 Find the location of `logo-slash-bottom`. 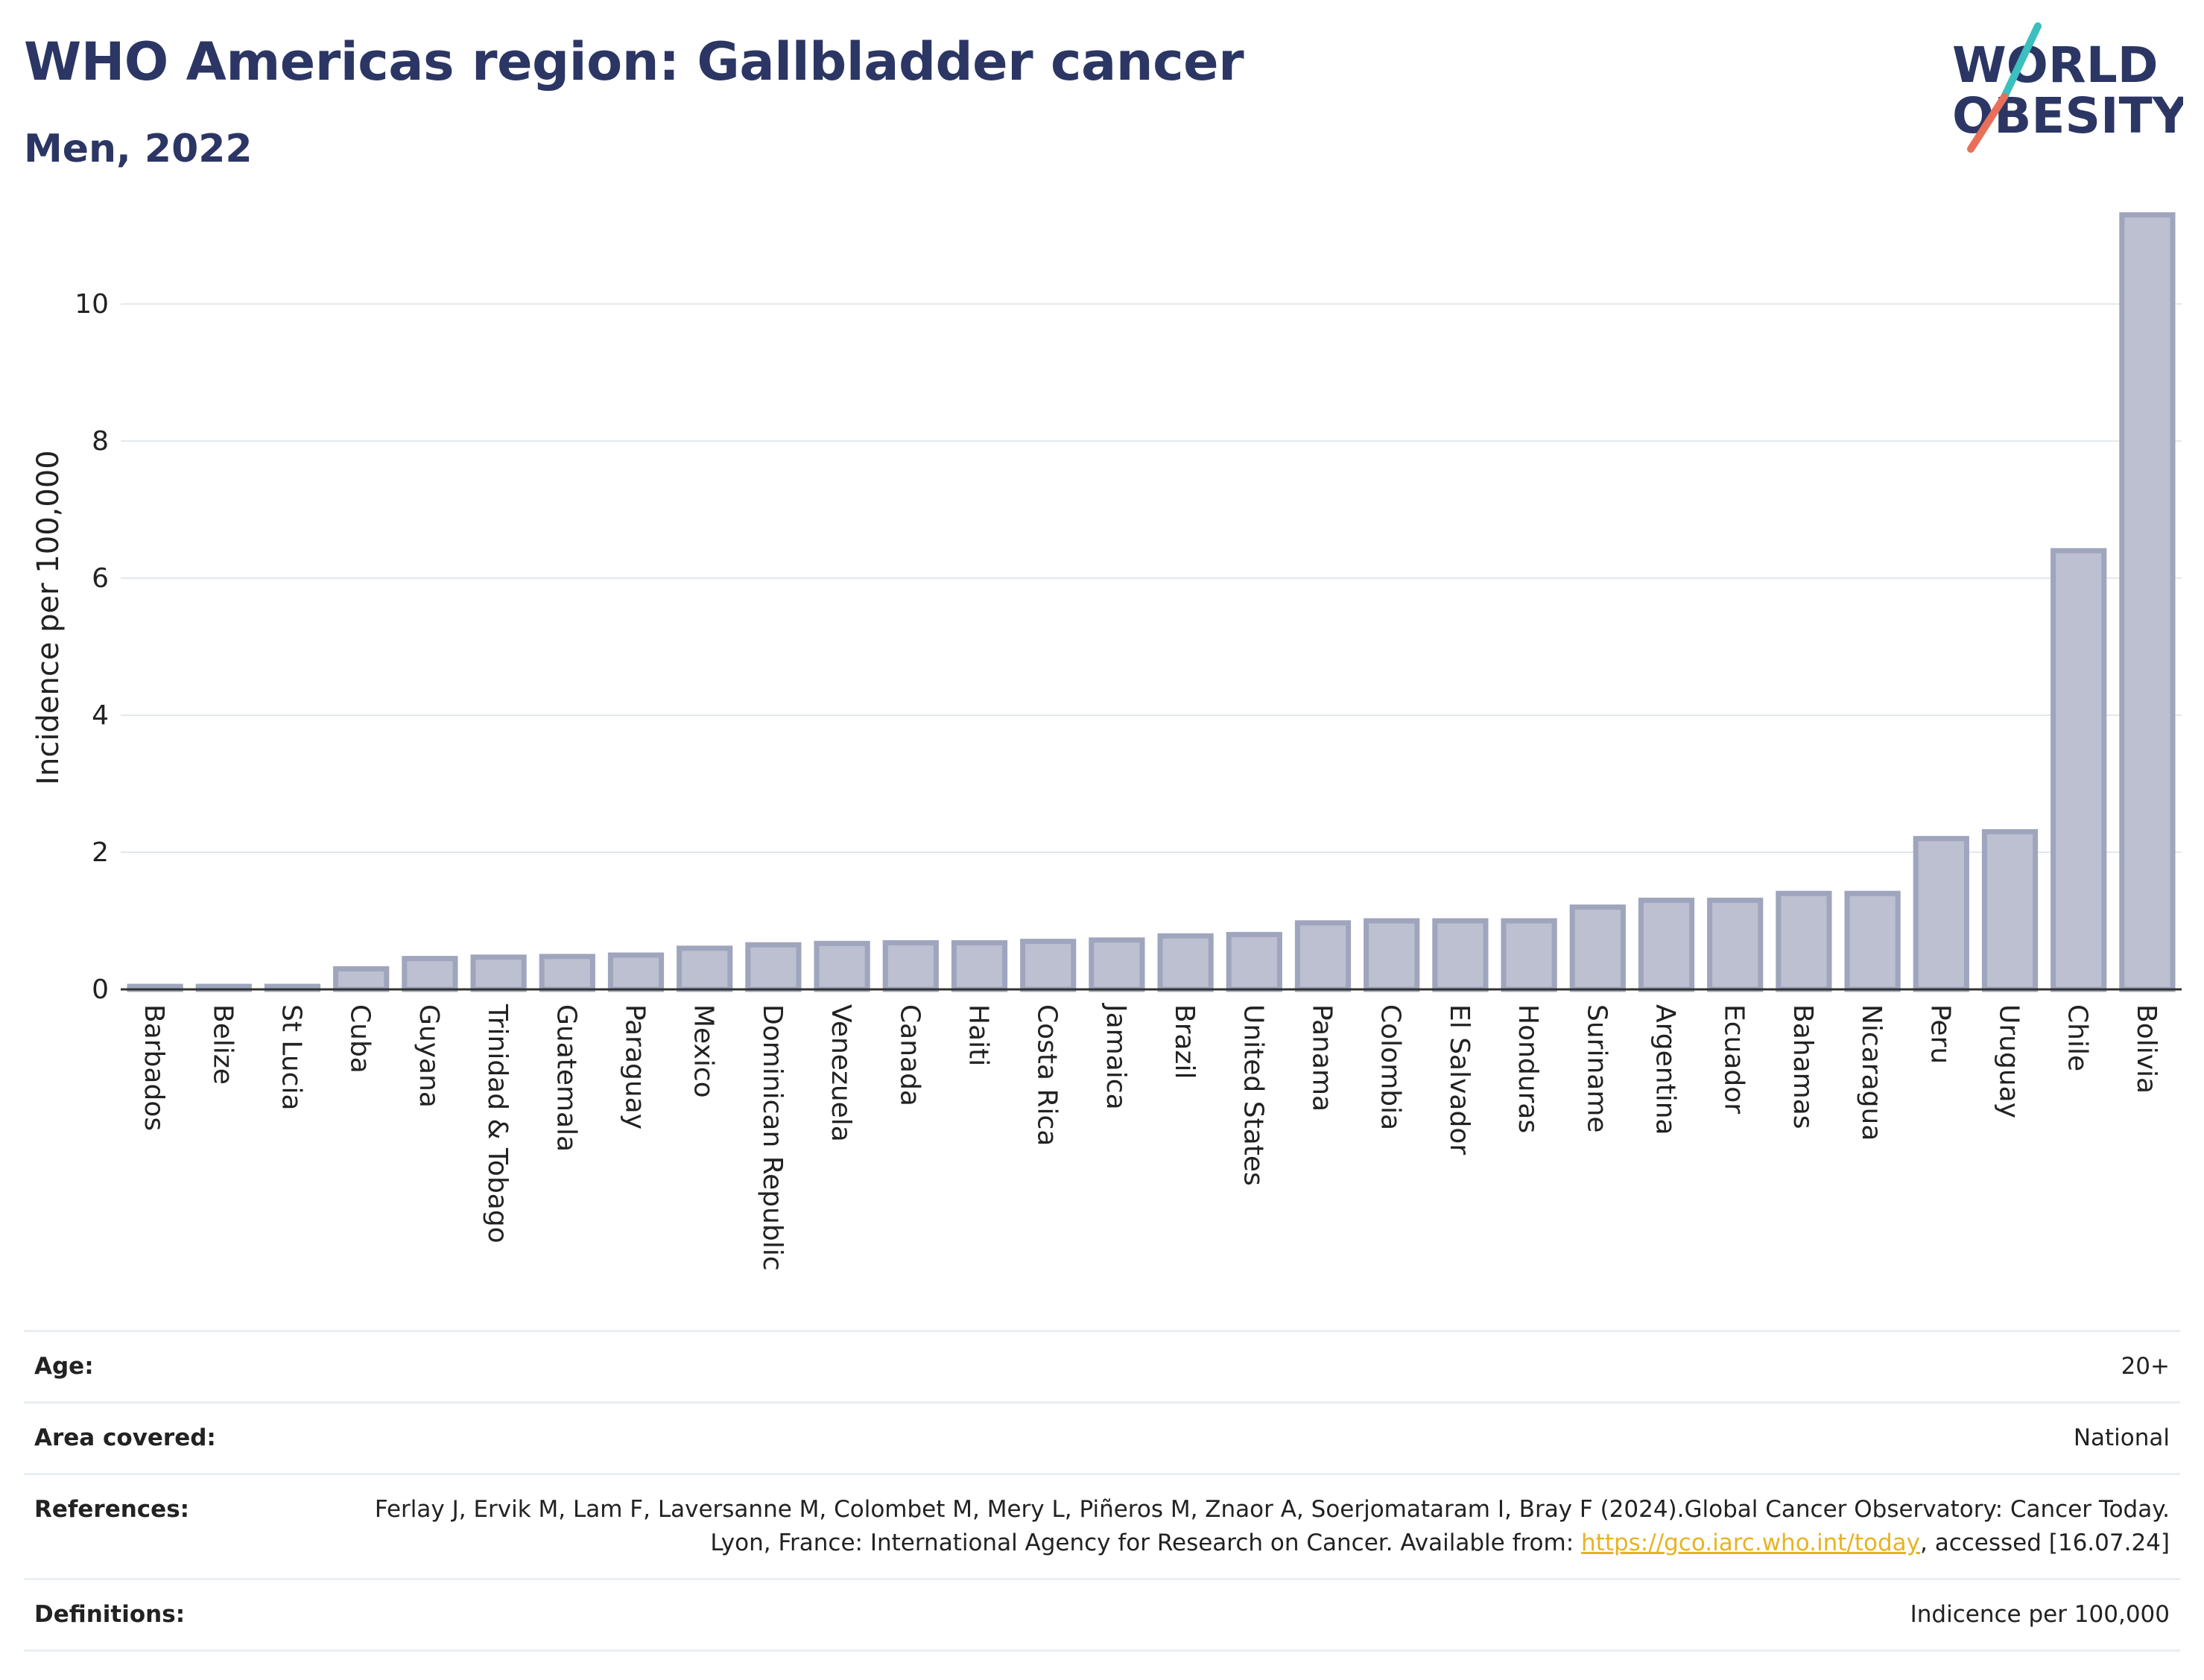

logo-slash-bottom is located at coordinates (1987, 123).